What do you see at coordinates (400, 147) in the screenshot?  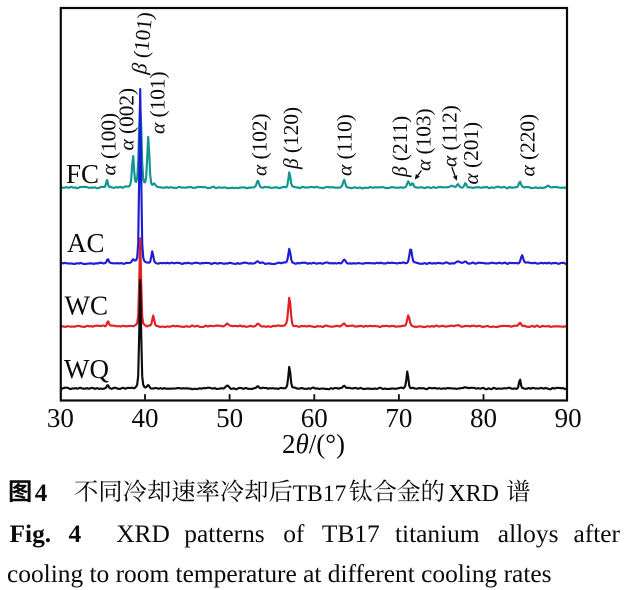 I see `svg-text: β (211)` at bounding box center [400, 147].